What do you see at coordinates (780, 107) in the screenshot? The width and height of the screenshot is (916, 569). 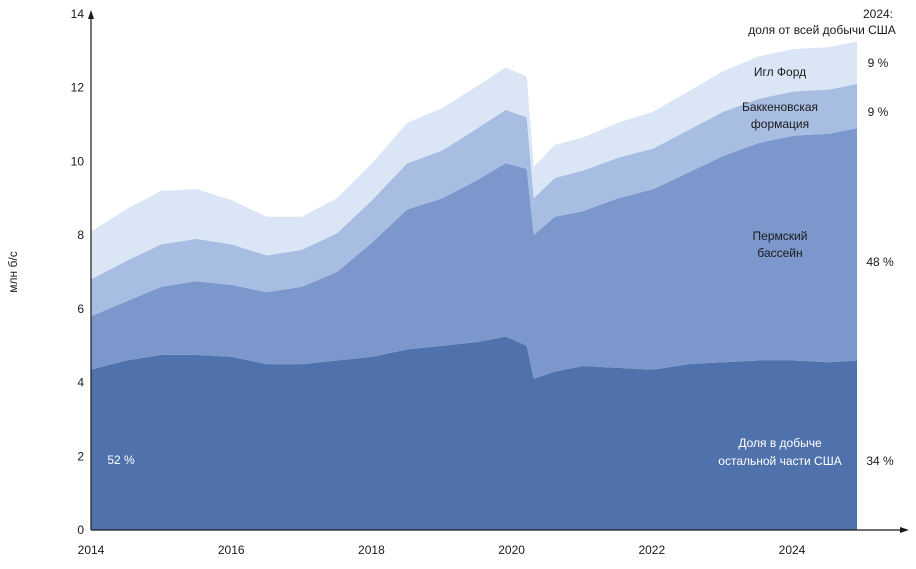 I see `label-bakken-1: Баккеновская` at bounding box center [780, 107].